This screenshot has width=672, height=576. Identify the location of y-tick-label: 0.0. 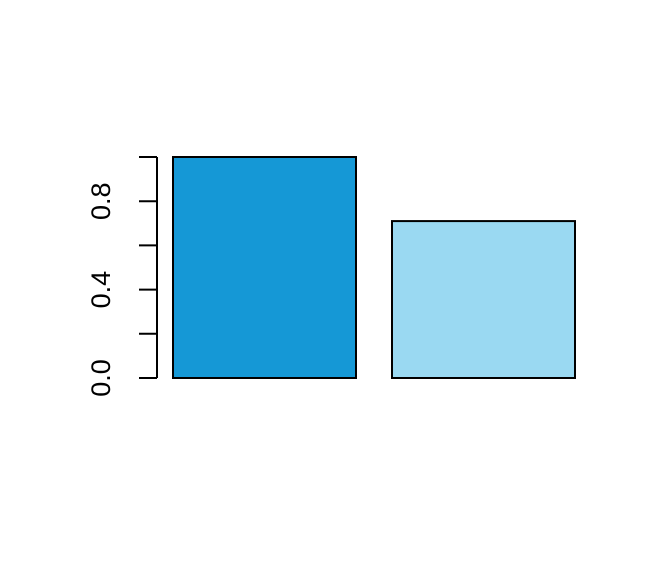
(101, 378).